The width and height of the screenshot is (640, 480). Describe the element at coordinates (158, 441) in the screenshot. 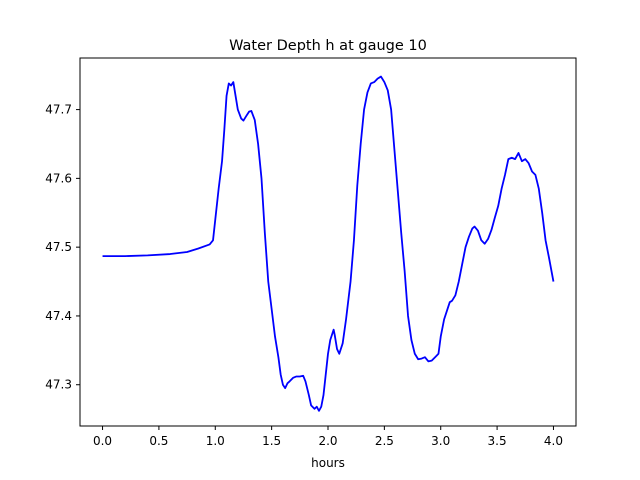

I see `x-tick-label: 0.5` at that location.